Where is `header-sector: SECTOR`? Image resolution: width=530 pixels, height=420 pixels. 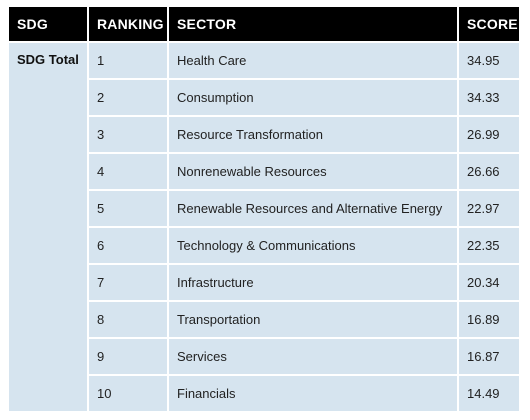
header-sector: SECTOR is located at coordinates (313, 25).